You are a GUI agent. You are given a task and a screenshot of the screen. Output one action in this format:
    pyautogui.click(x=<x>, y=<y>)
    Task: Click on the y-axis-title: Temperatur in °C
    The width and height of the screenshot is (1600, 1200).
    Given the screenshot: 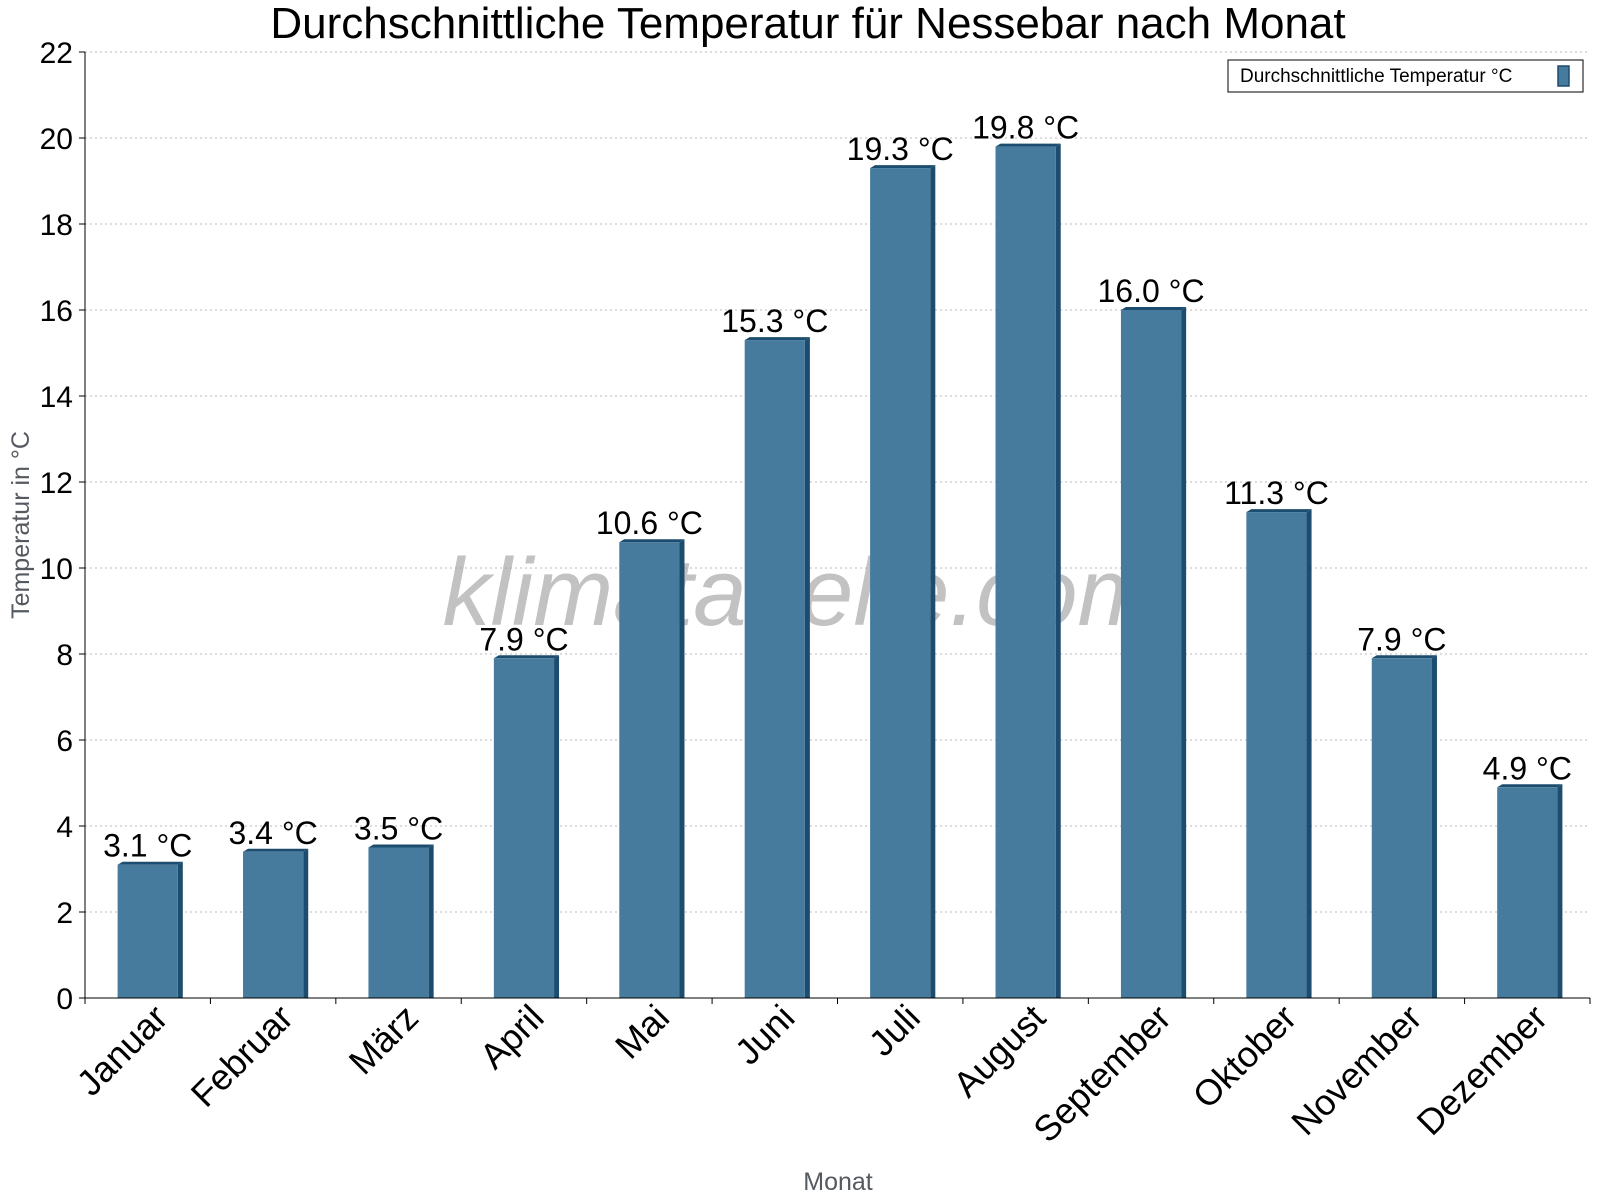 What is the action you would take?
    pyautogui.click(x=21, y=525)
    